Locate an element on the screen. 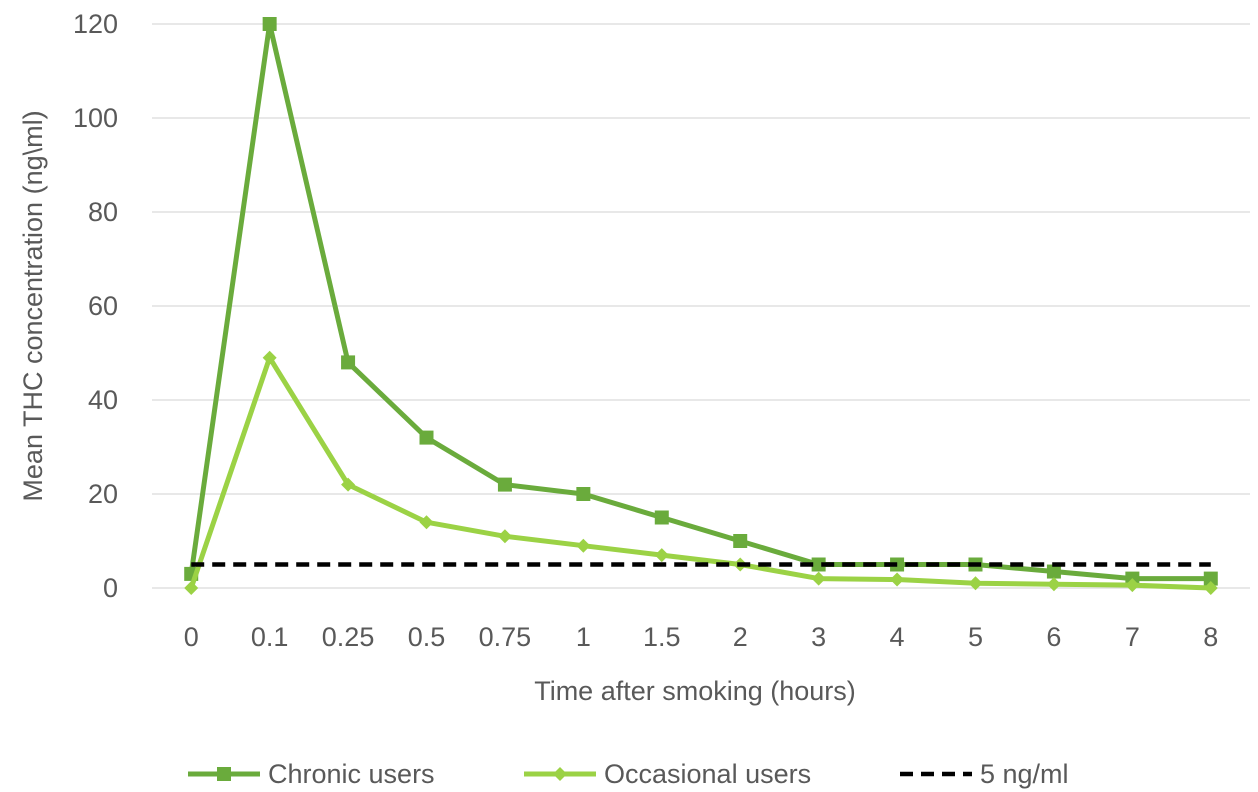  x-tick-label: 1 is located at coordinates (583, 637).